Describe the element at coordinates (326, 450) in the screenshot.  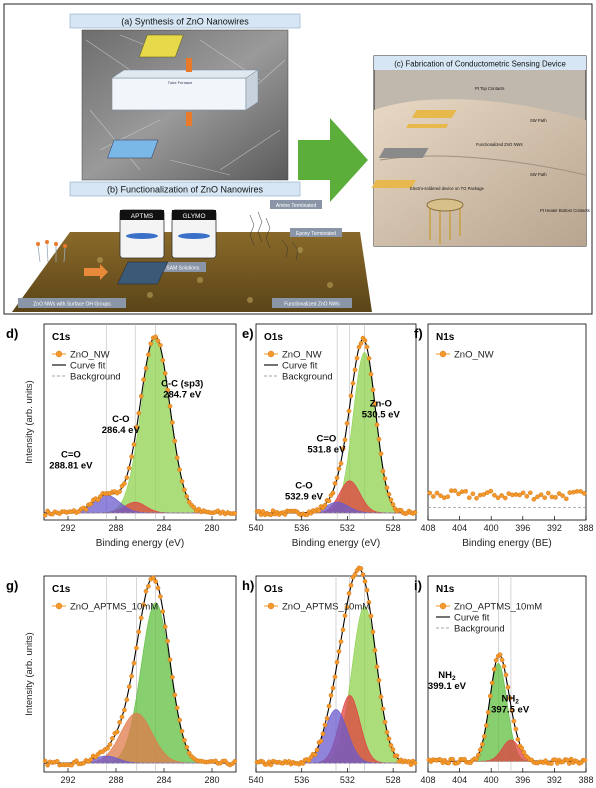
I see `annotation-value: 531.8 eV` at that location.